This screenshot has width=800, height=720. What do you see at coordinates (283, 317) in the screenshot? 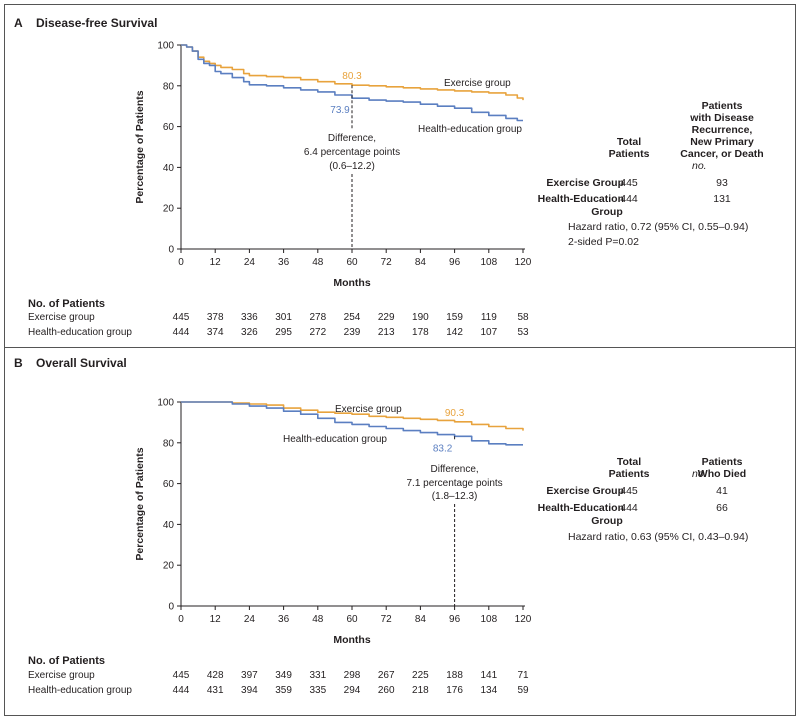
I see `at-risk-value: 301` at bounding box center [283, 317].